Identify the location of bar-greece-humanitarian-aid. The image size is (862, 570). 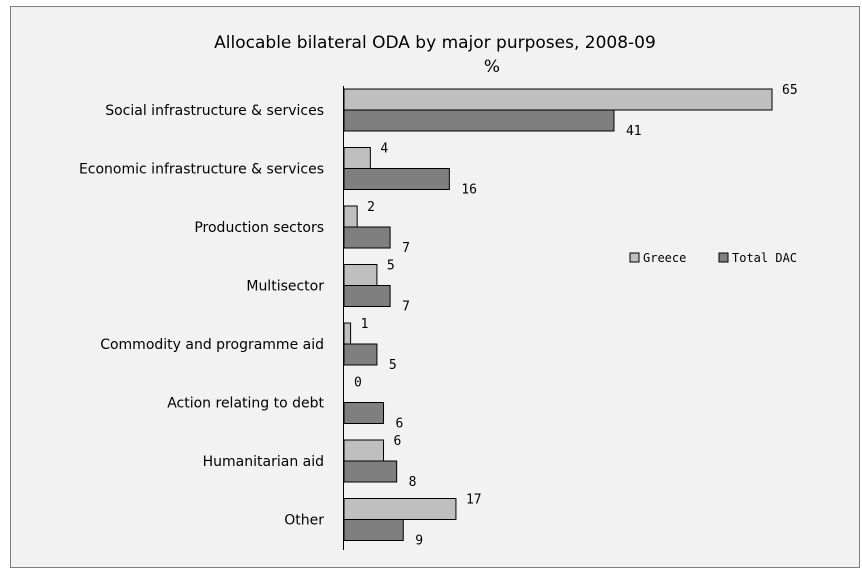
(364, 450).